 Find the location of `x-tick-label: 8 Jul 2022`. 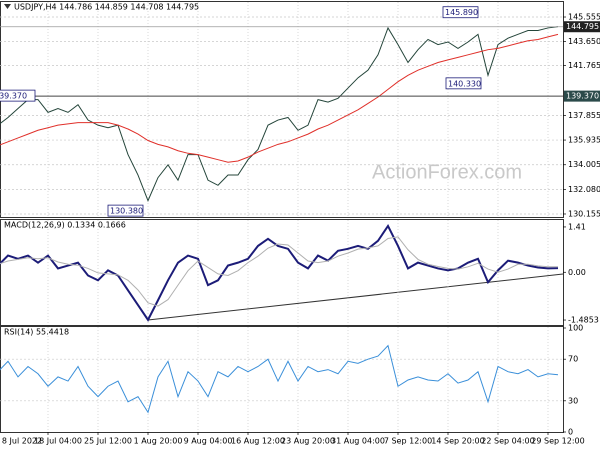

x-tick-label: 8 Jul 2022 is located at coordinates (22, 441).